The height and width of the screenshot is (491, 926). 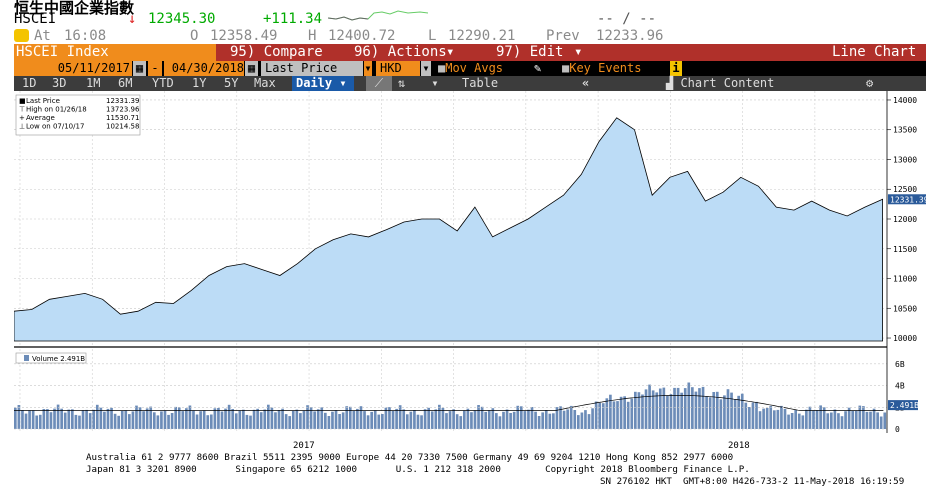 I want to click on range-1d: 1D, so click(x=29, y=83).